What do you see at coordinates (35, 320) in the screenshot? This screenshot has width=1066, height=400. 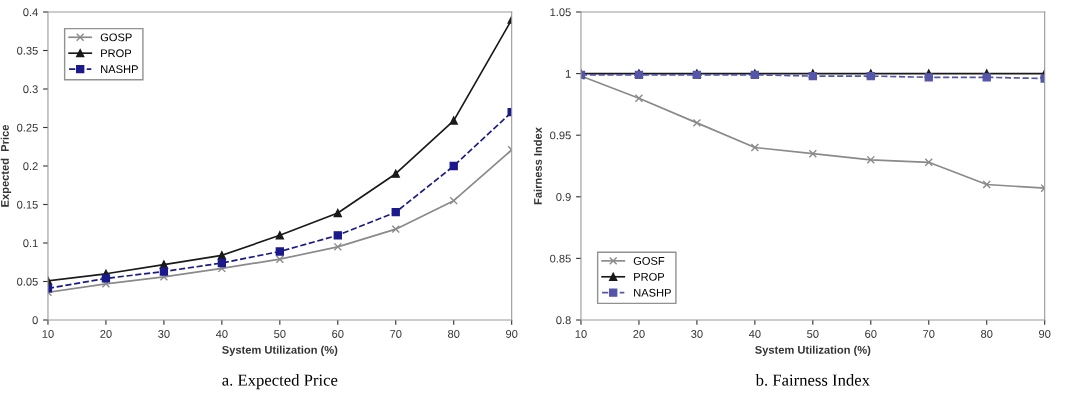 I see `y-tick-label: 0` at bounding box center [35, 320].